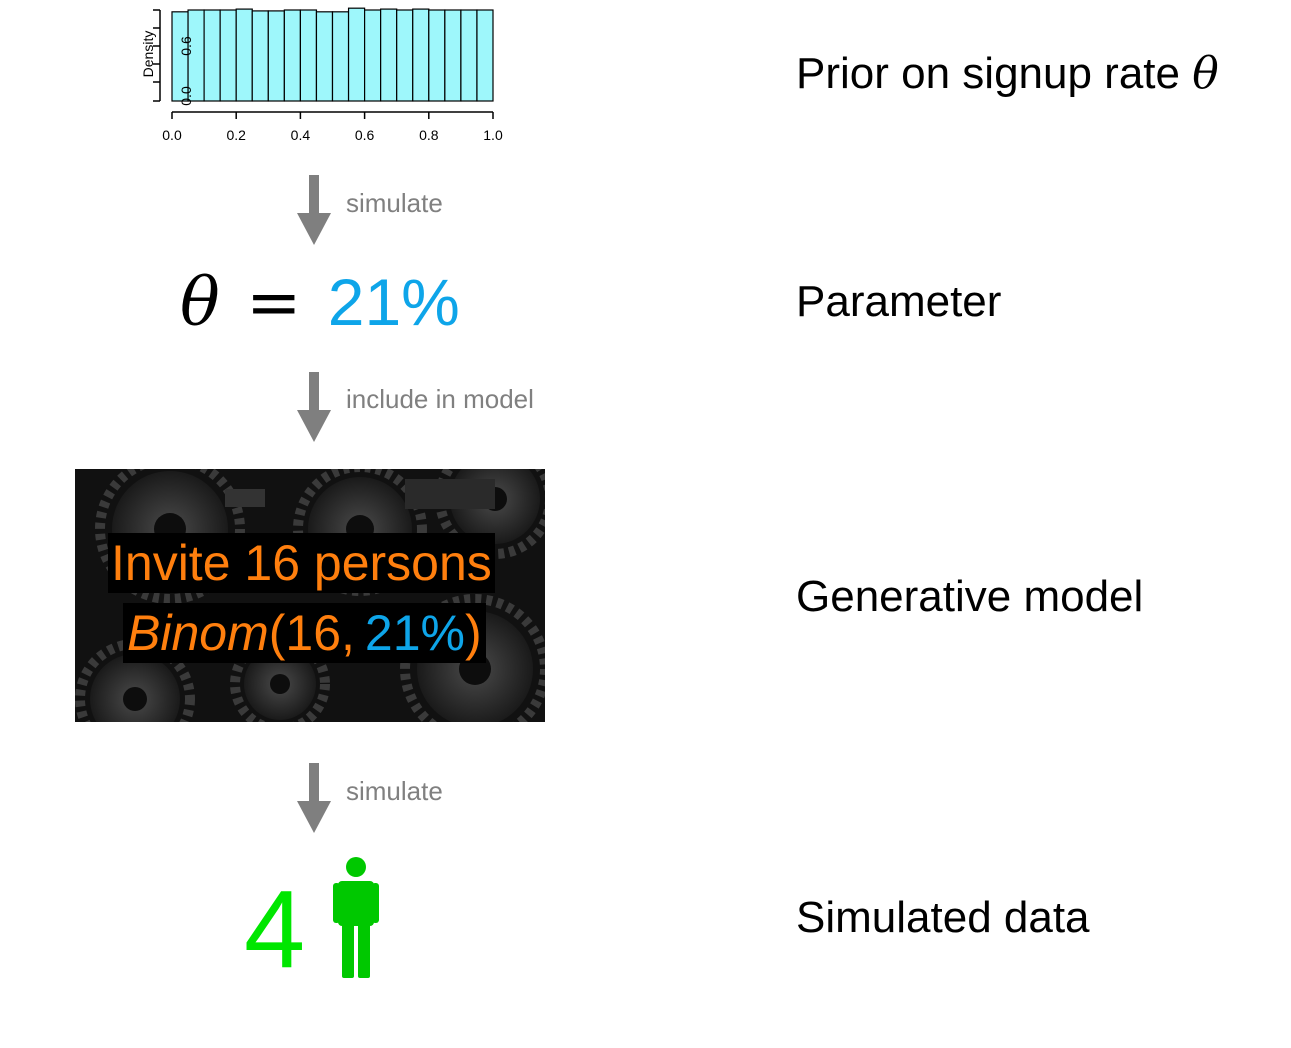  Describe the element at coordinates (186, 46) in the screenshot. I see `y-tick-label: 0.6` at that location.